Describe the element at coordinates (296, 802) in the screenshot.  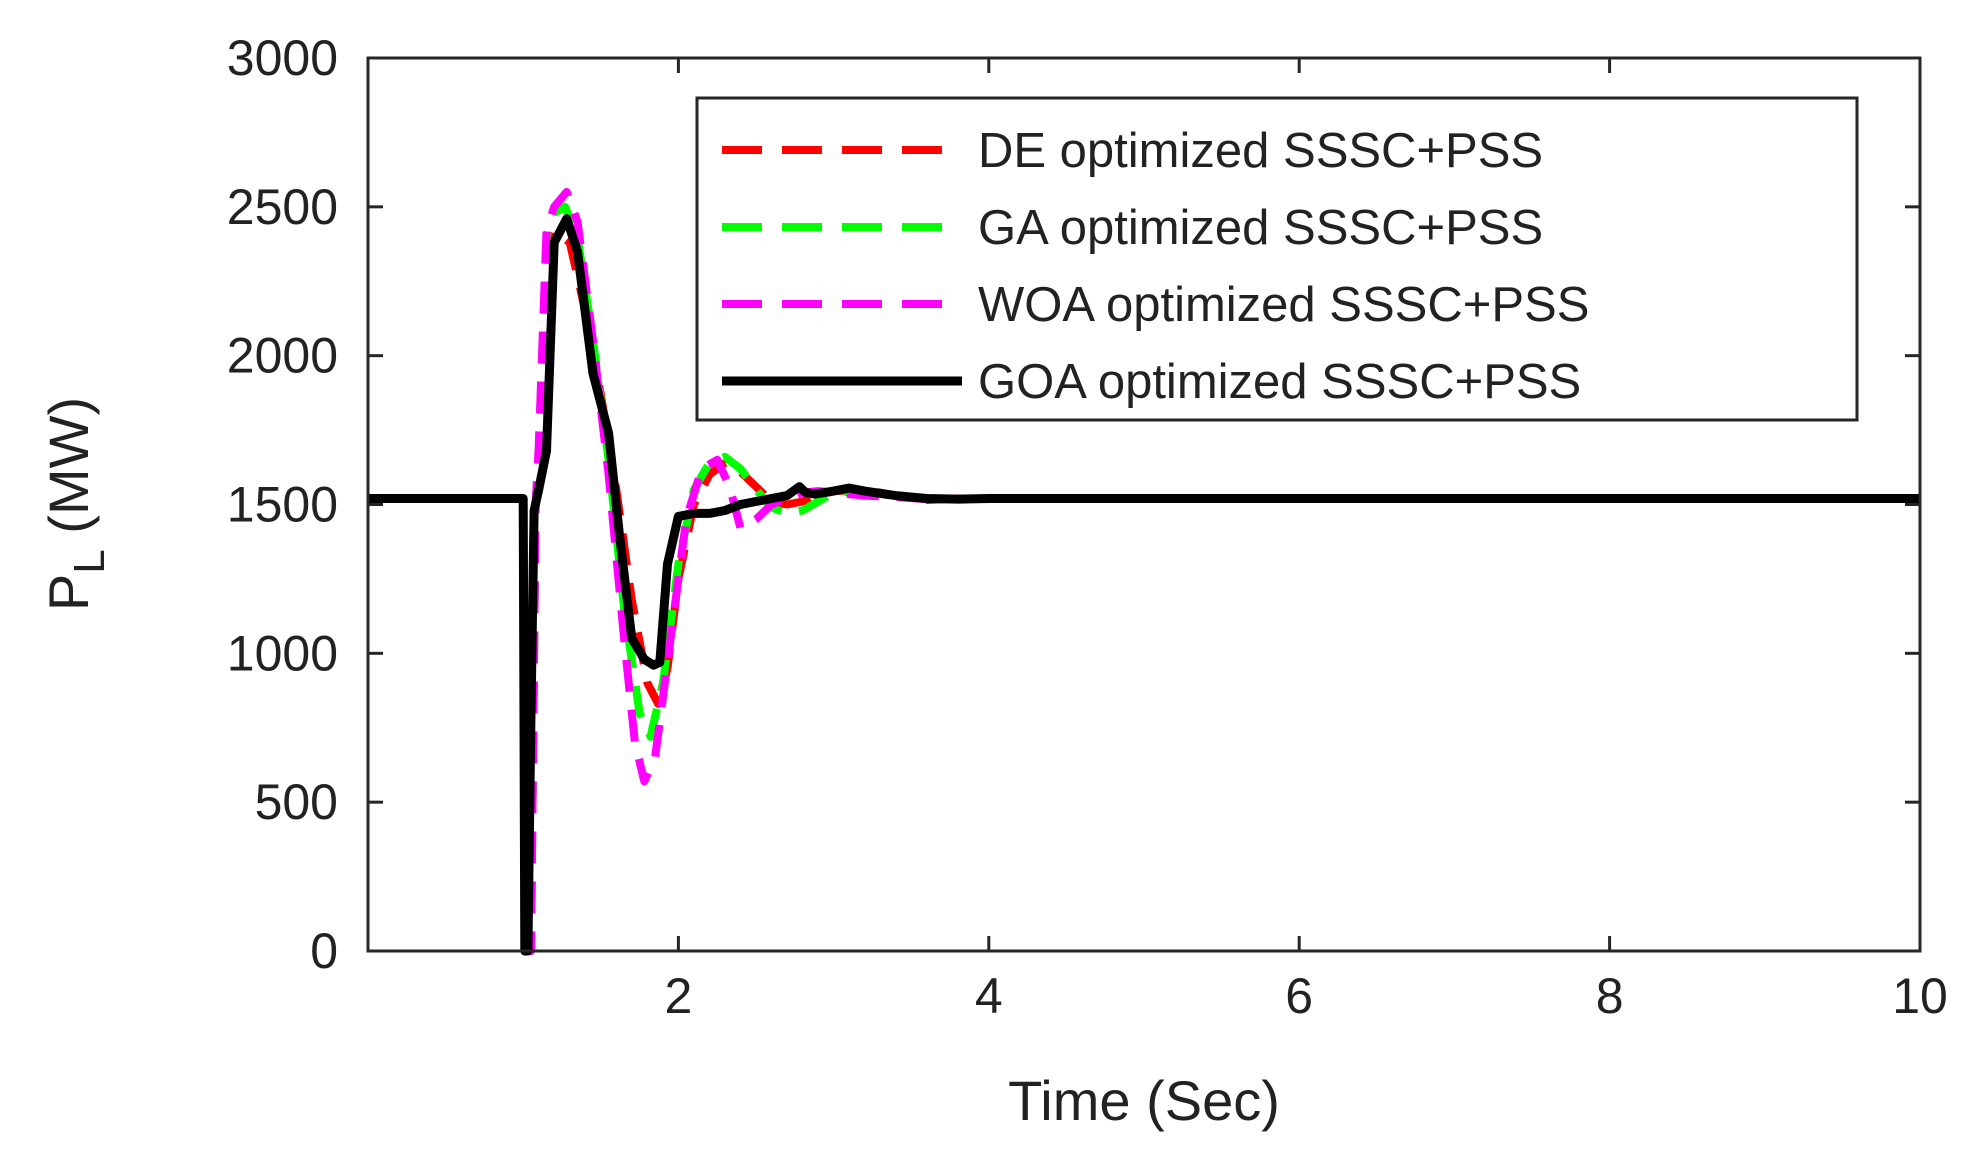
I see `y-tick-label-1: 500` at that location.